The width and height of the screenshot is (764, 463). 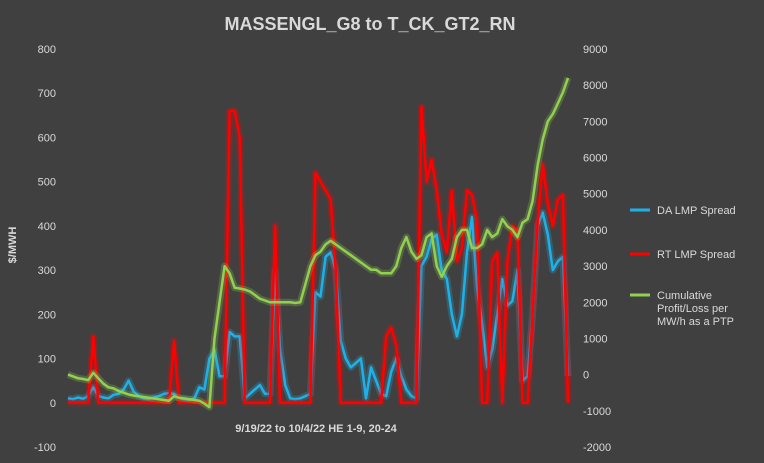 What do you see at coordinates (369, 24) in the screenshot?
I see `chart-title: MASSENGL_G8 to T_CK_GT2_RN` at bounding box center [369, 24].